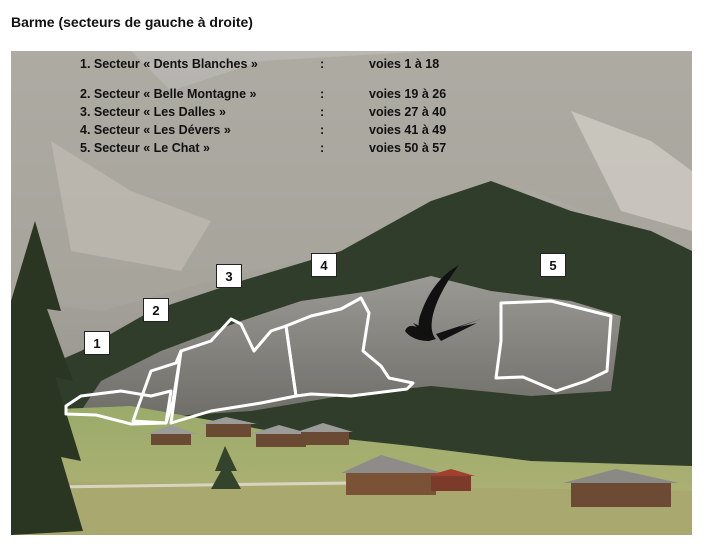 This screenshot has width=713, height=558. I want to click on legend-route-range: voies 41 à 49, so click(408, 130).